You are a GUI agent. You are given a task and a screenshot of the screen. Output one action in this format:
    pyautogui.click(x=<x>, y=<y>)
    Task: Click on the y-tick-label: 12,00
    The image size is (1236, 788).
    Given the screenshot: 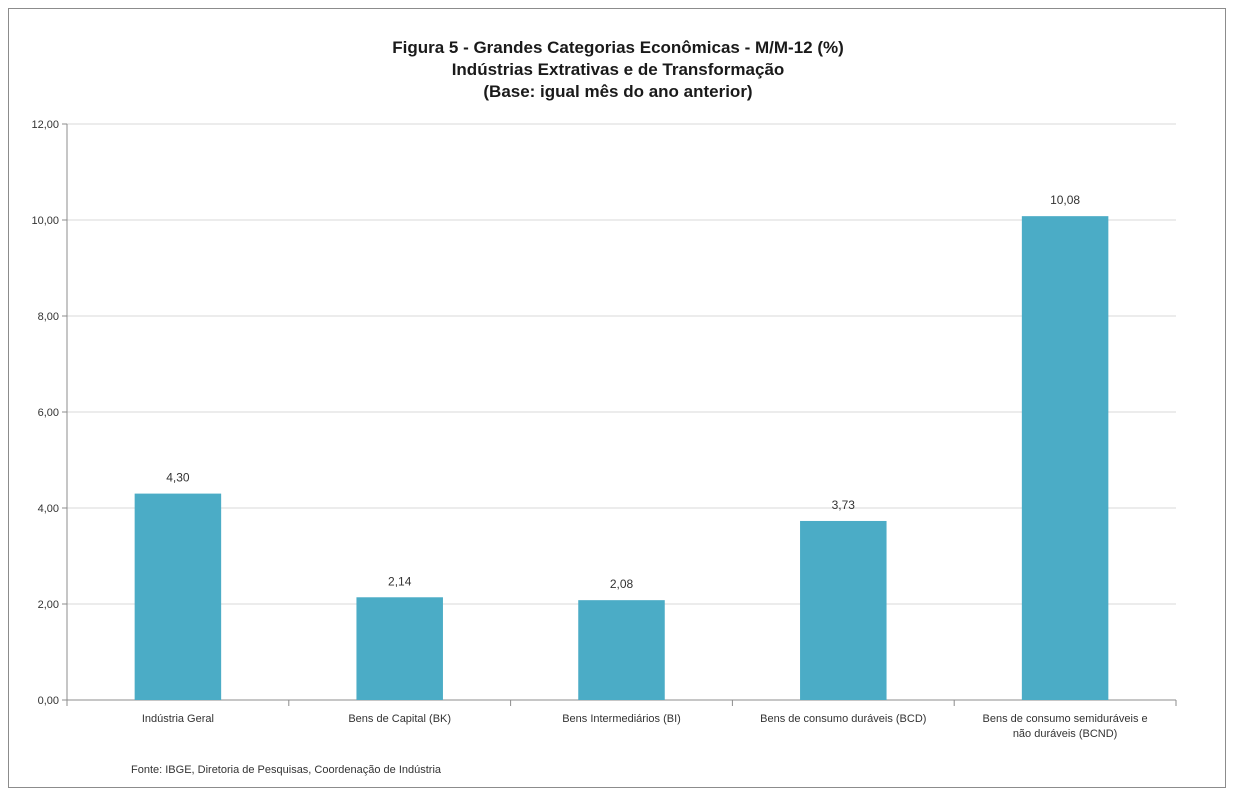 What is the action you would take?
    pyautogui.click(x=45, y=125)
    